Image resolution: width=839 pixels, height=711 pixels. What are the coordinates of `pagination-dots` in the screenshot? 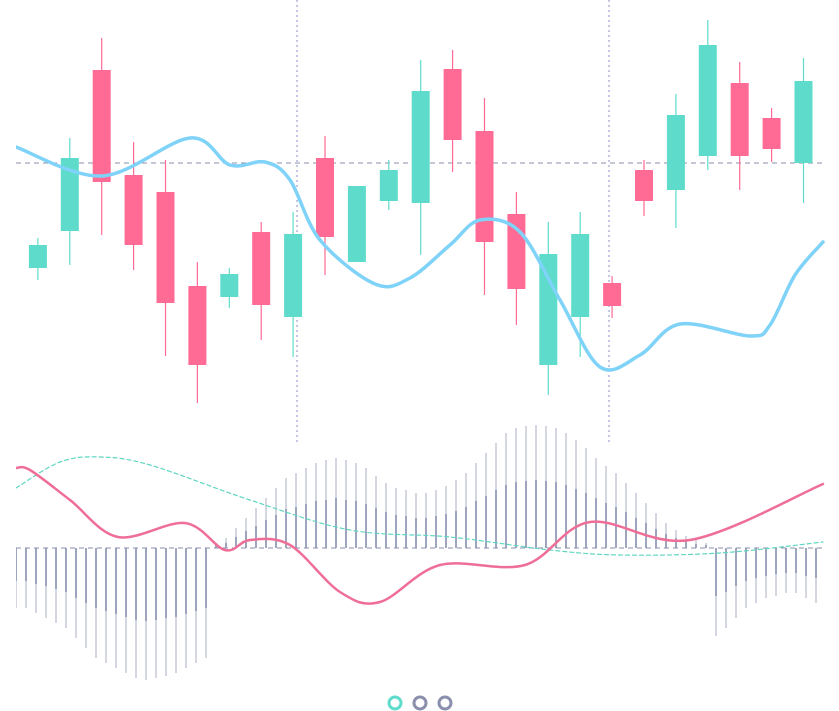 It's located at (420, 703).